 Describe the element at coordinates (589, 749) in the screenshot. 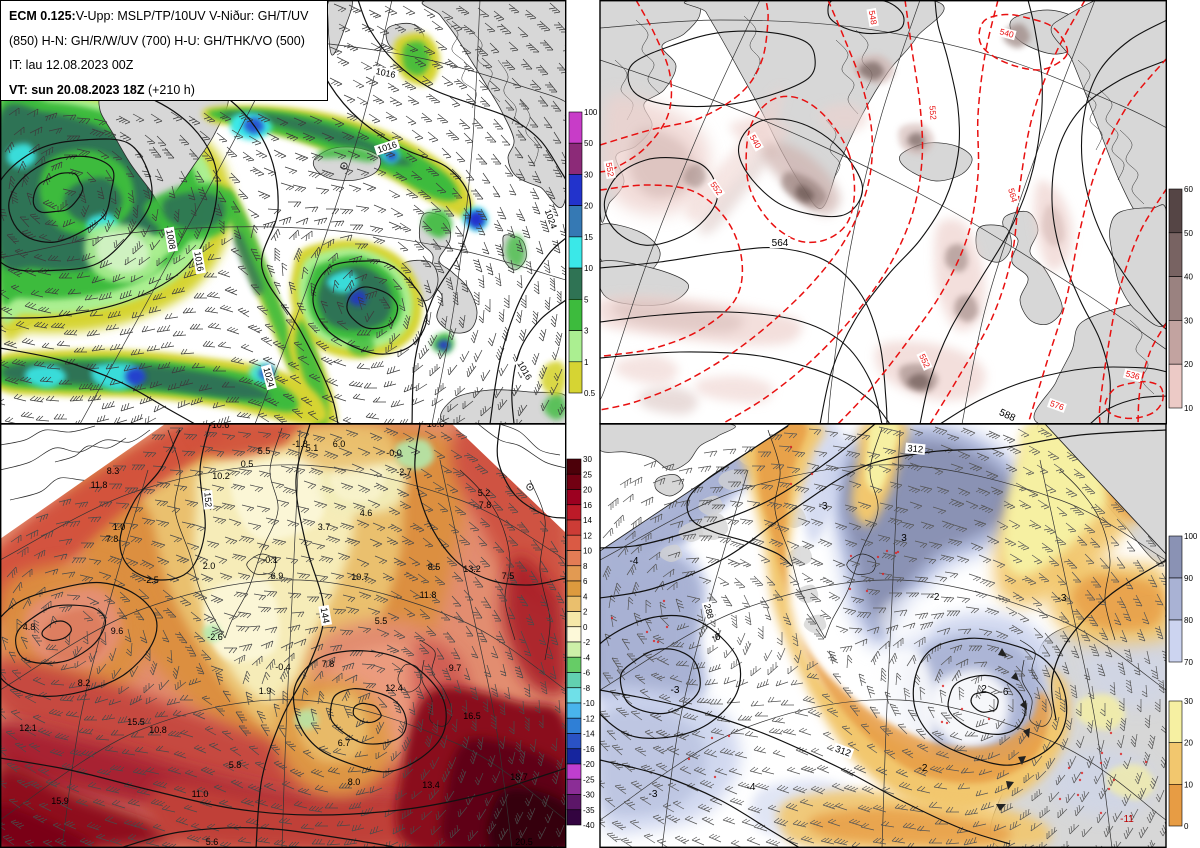

I see `svg-text: -16` at that location.